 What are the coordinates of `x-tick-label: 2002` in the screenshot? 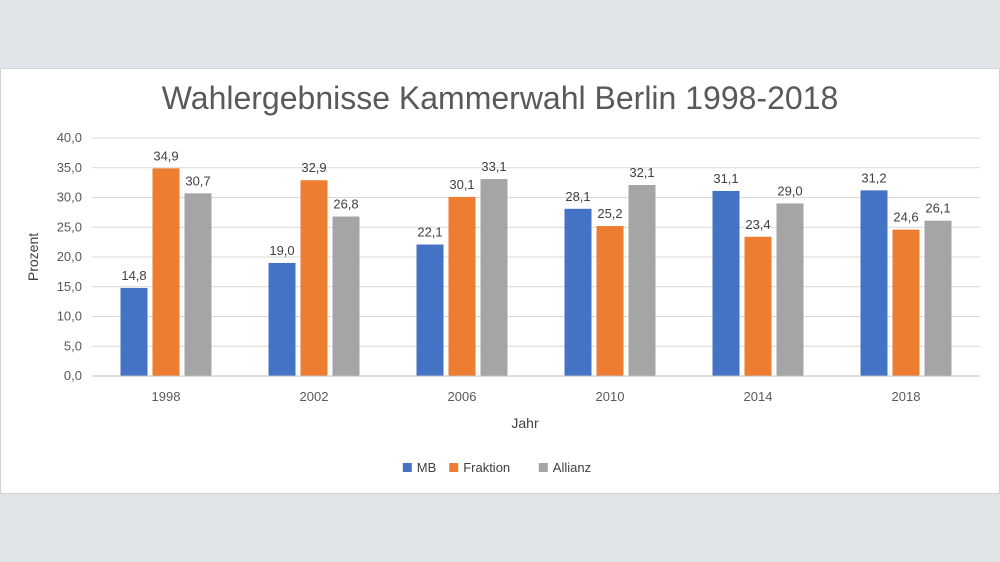 It's located at (314, 396).